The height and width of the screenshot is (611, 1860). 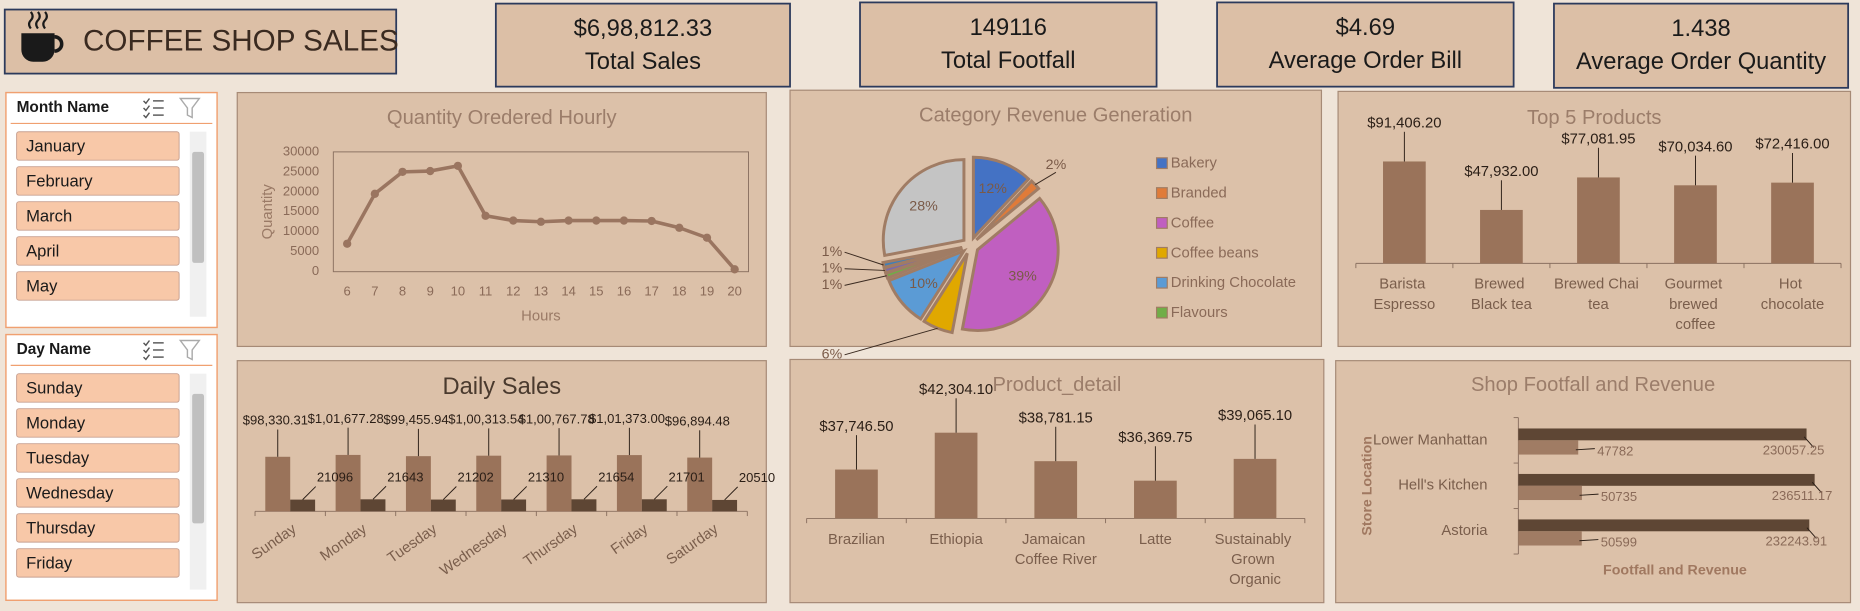 What do you see at coordinates (458, 290) in the screenshot?
I see `x-tick-label: 10` at bounding box center [458, 290].